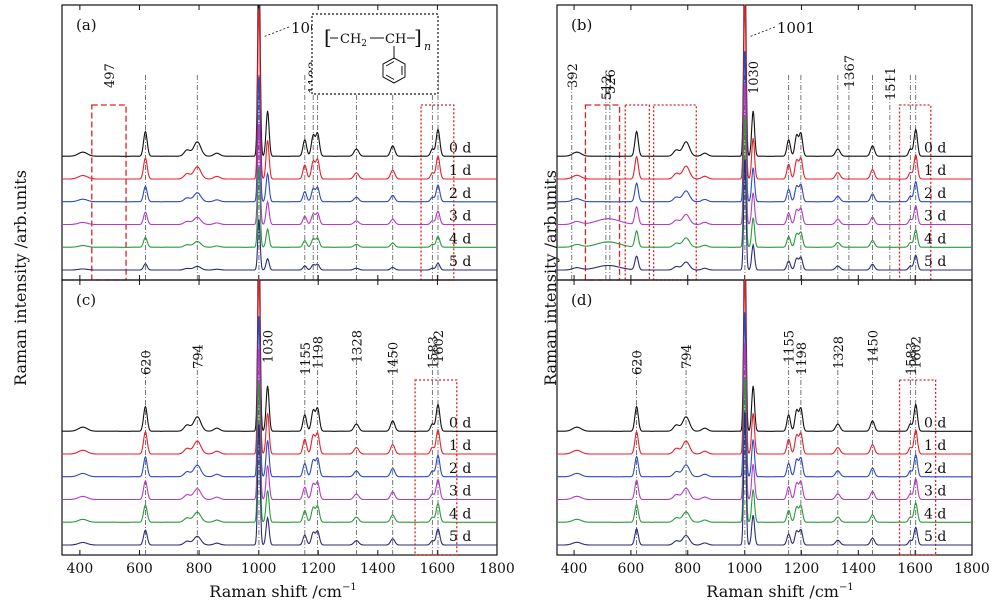 Image resolution: width=1000 pixels, height=606 pixels. What do you see at coordinates (581, 25) in the screenshot?
I see `panel-label: (b)` at bounding box center [581, 25].